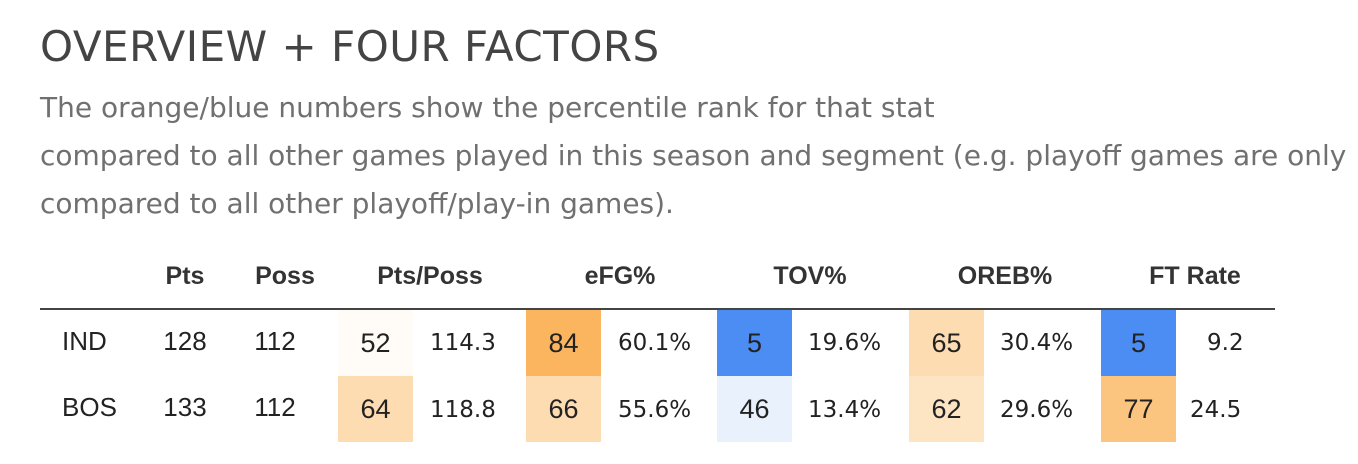  I want to click on header-oreb: OREB%, so click(1005, 276).